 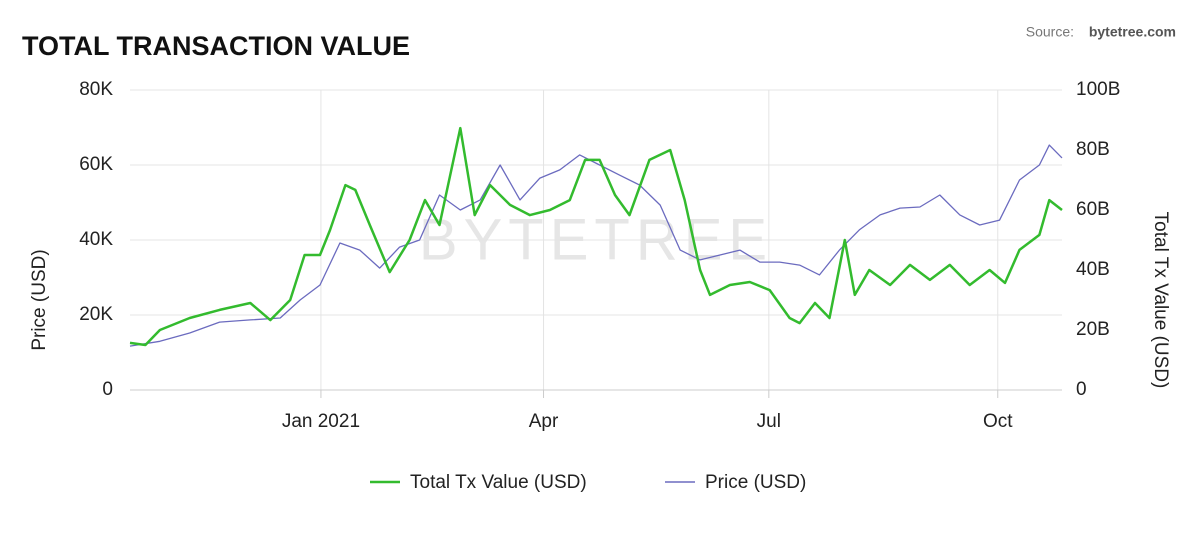 What do you see at coordinates (755, 482) in the screenshot?
I see `legend-label: Price (USD)` at bounding box center [755, 482].